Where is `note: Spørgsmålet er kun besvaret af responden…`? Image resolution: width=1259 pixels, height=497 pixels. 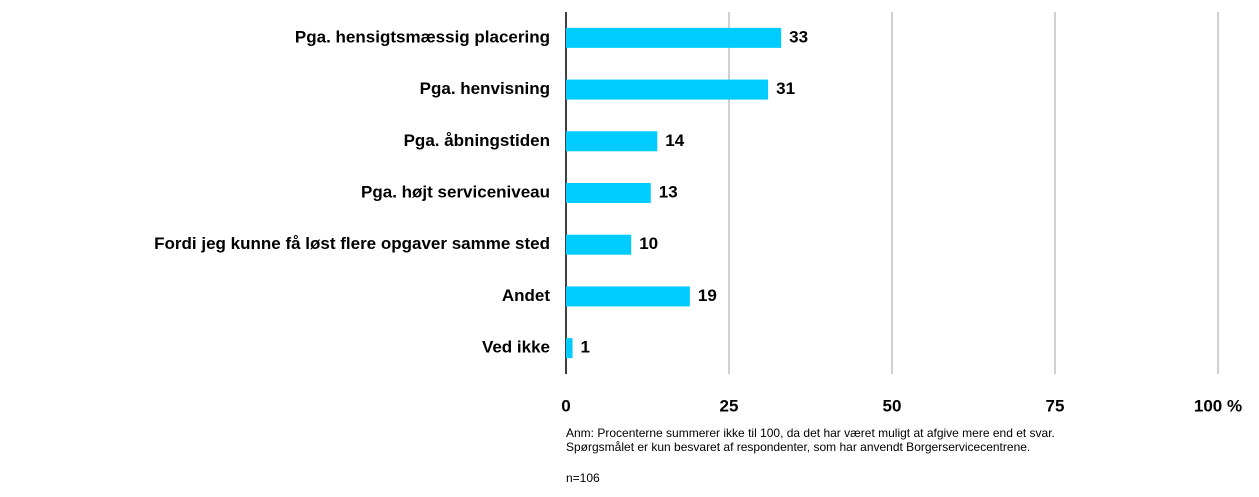
note: Spørgsmålet er kun besvaret af responden… is located at coordinates (798, 447).